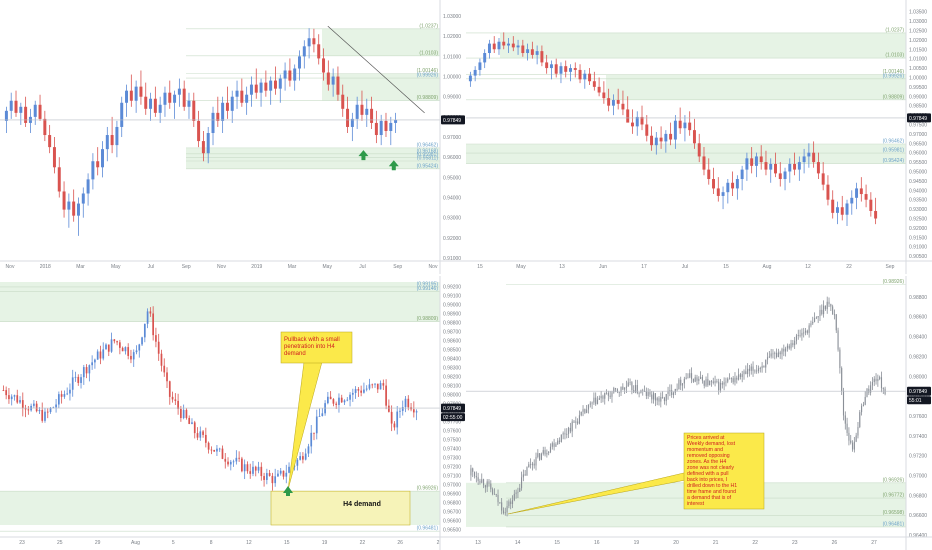 The height and width of the screenshot is (550, 932). Describe the element at coordinates (452, 121) in the screenshot. I see `price-tag-value: 0.97849` at that location.